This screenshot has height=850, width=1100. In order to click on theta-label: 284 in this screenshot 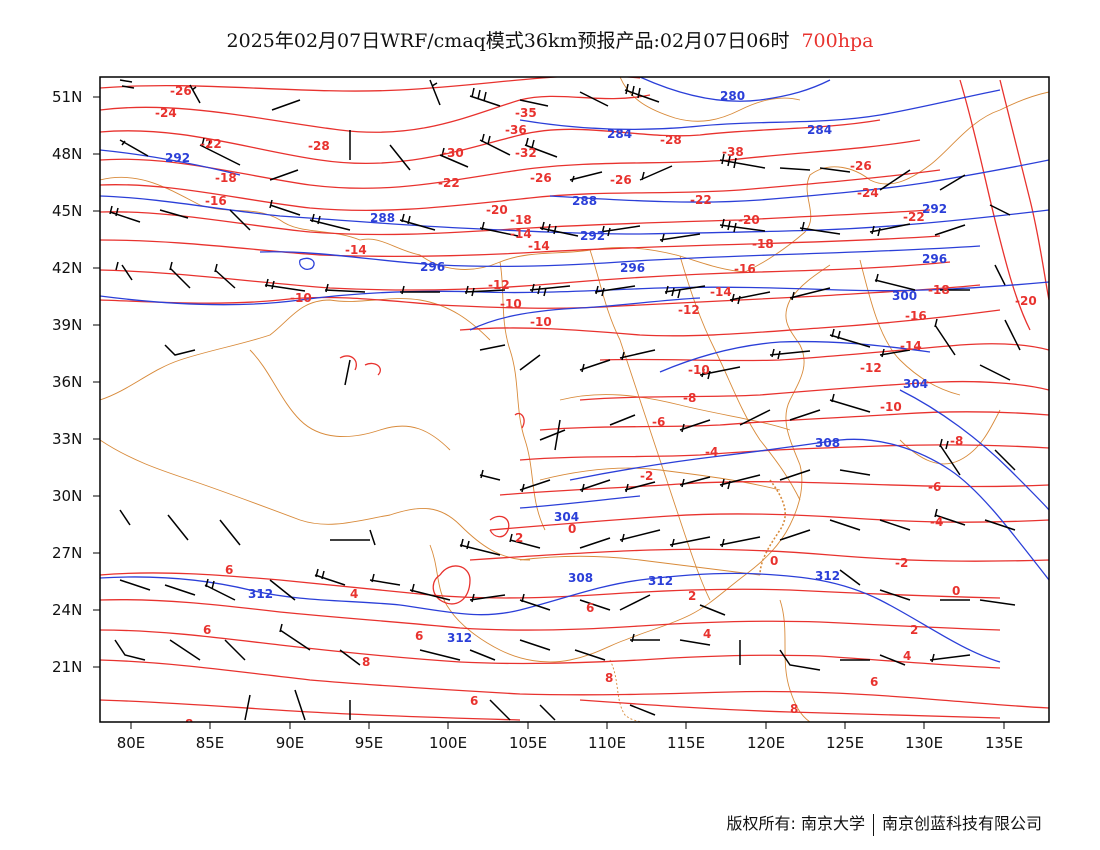, I will do `click(619, 134)`.